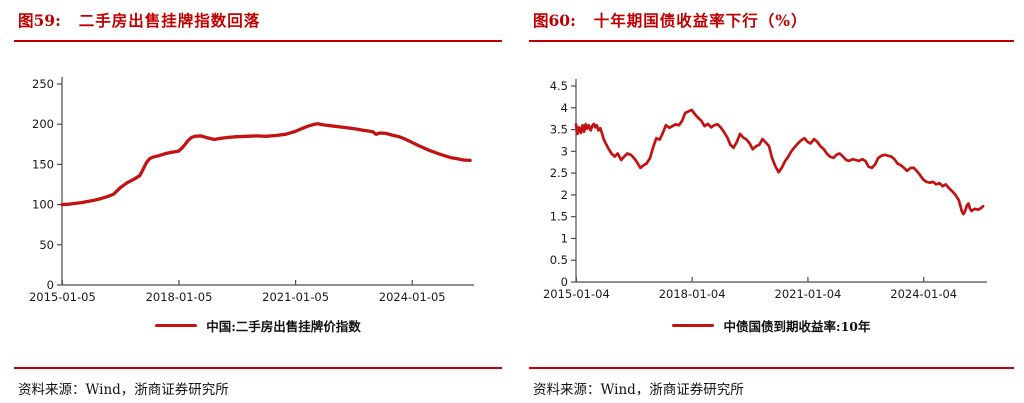 This screenshot has width=1024, height=403. Describe the element at coordinates (295, 297) in the screenshot. I see `x-tick-label: 2021-01-05` at that location.